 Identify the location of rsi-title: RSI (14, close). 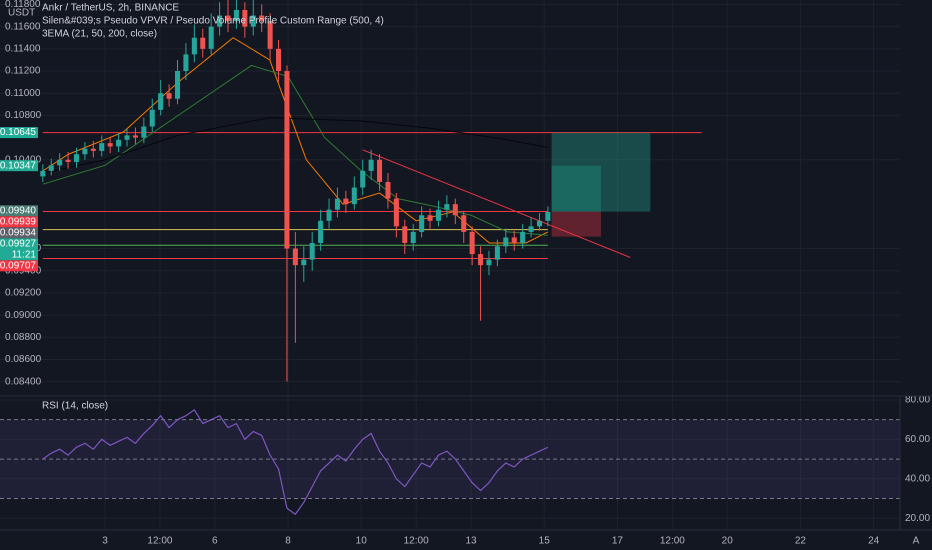
(75, 406).